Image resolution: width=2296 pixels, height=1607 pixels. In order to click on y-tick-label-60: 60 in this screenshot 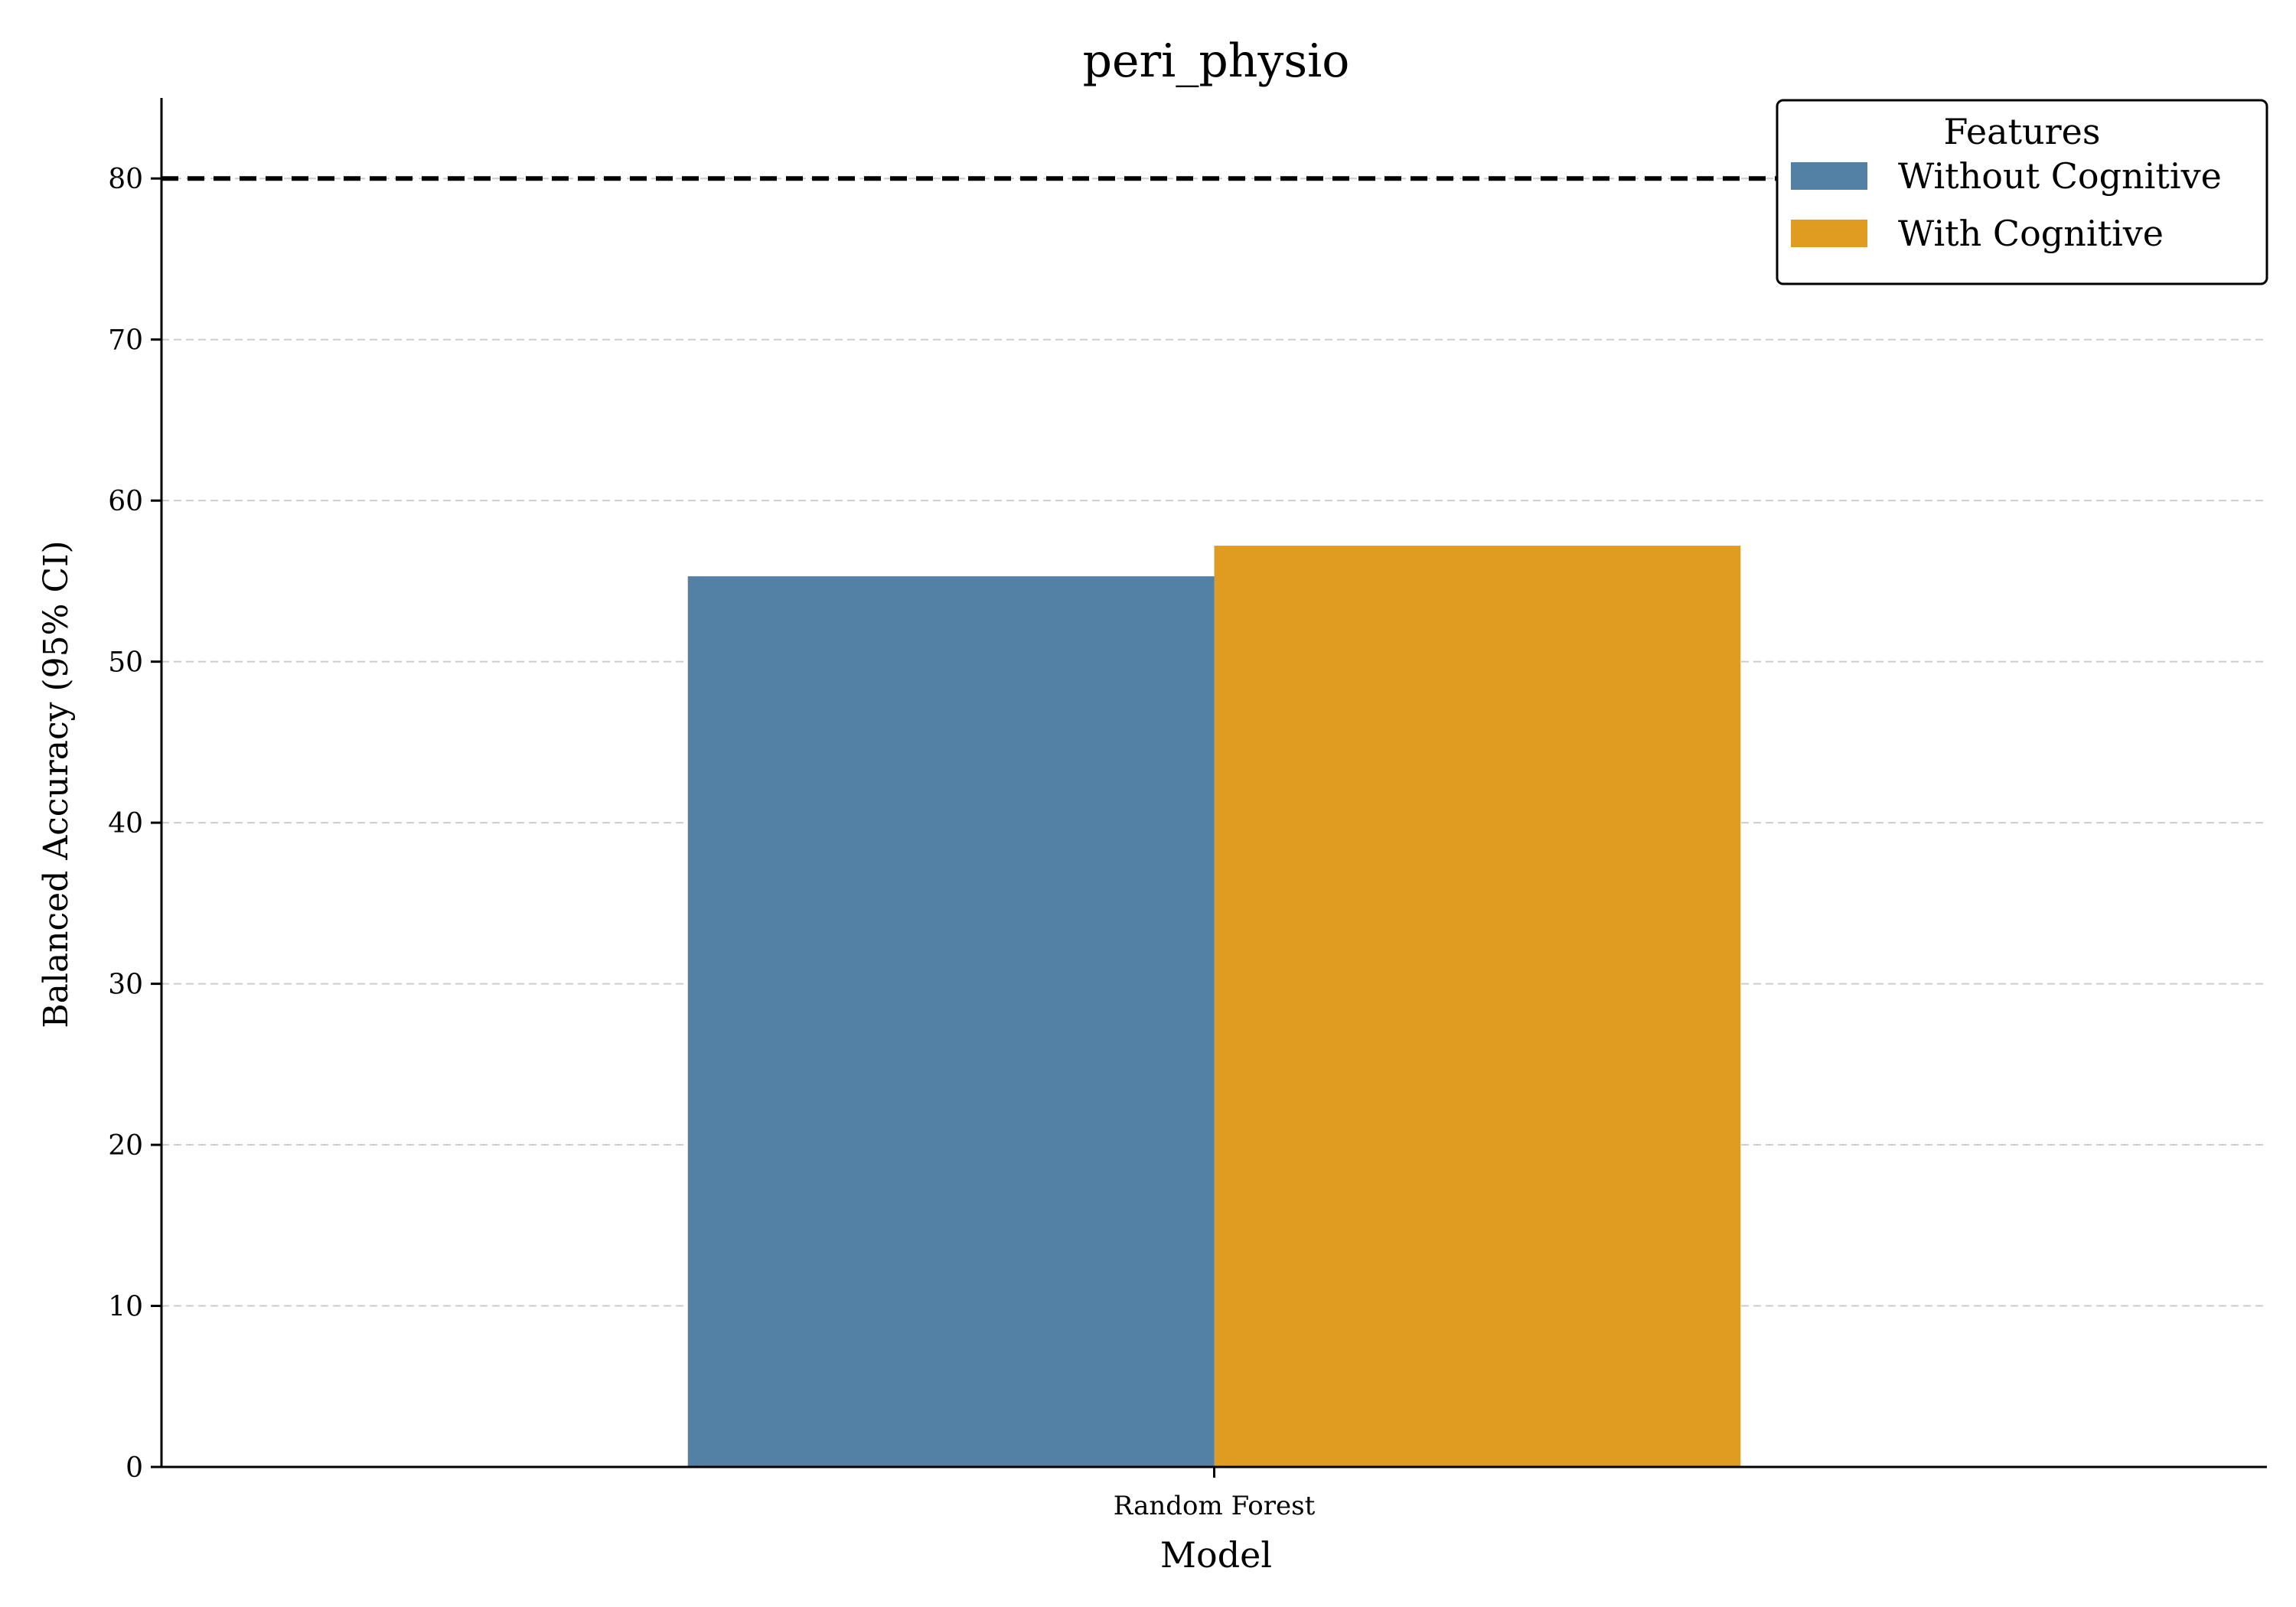, I will do `click(125, 501)`.